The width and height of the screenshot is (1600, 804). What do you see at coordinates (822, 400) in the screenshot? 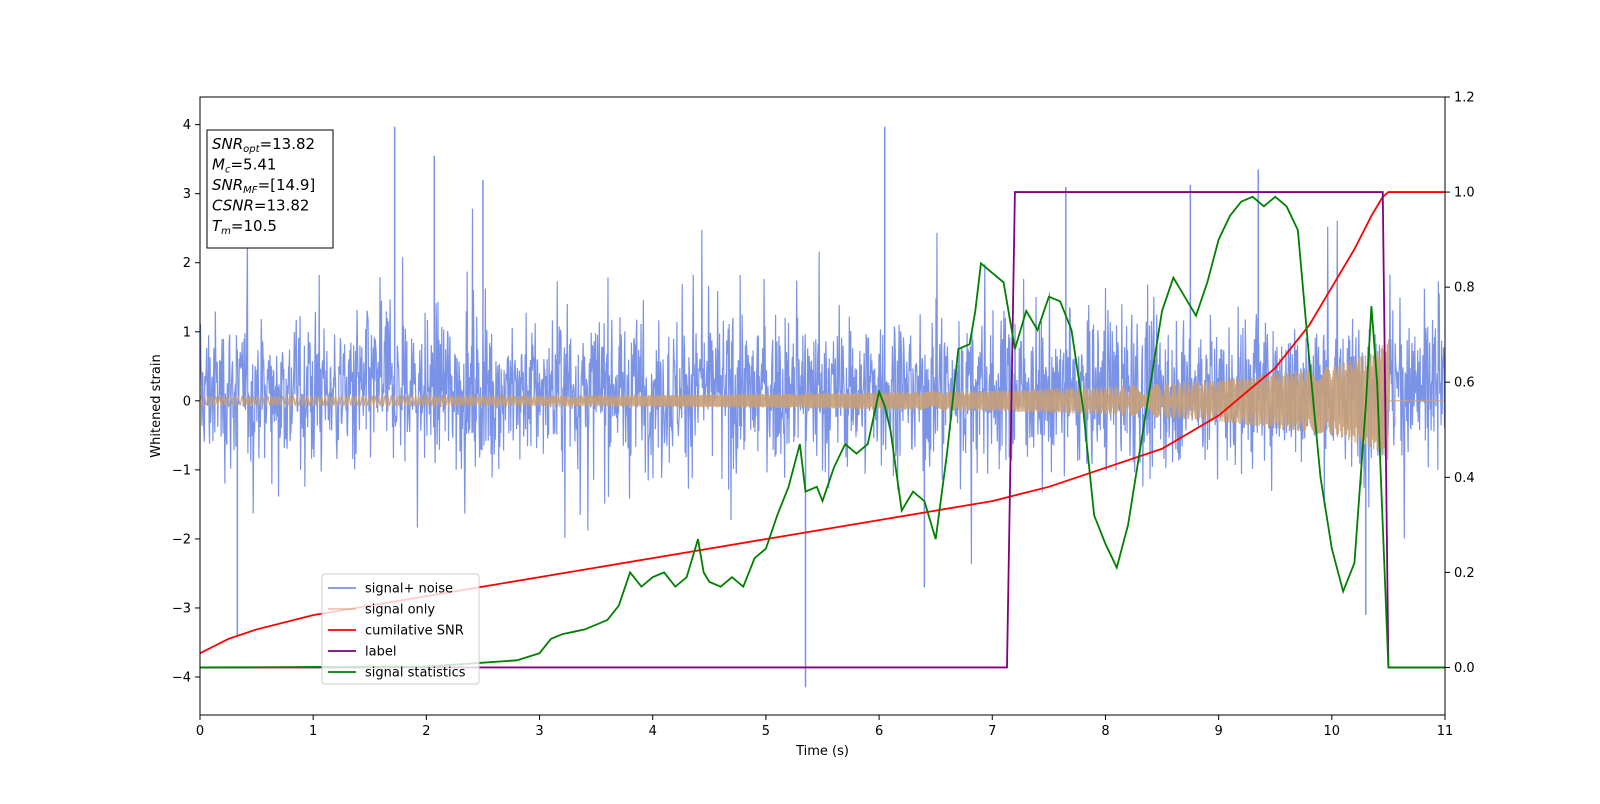
I see `series-signal-only` at bounding box center [822, 400].